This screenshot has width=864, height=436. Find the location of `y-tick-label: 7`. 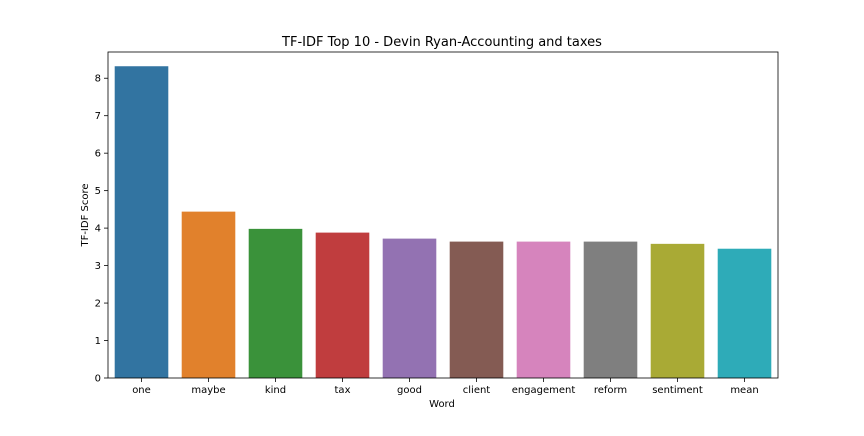

y-tick-label: 7 is located at coordinates (98, 116).